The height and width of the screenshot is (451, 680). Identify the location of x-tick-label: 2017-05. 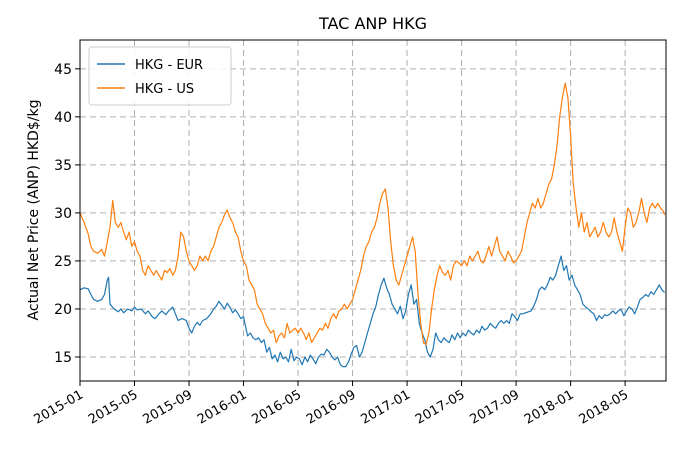
(440, 407).